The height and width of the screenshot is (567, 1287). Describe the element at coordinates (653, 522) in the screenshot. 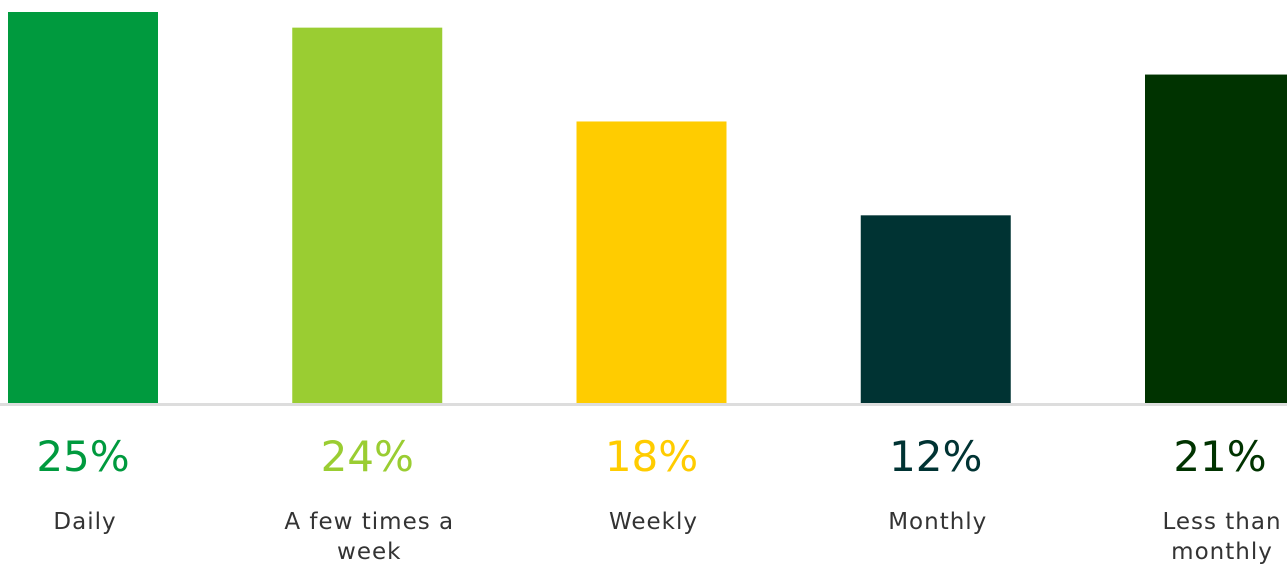

I see `category-label: Weekly` at that location.